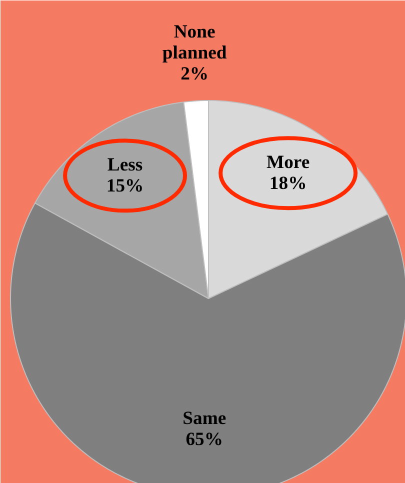  I want to click on slice-label: More, so click(288, 163).